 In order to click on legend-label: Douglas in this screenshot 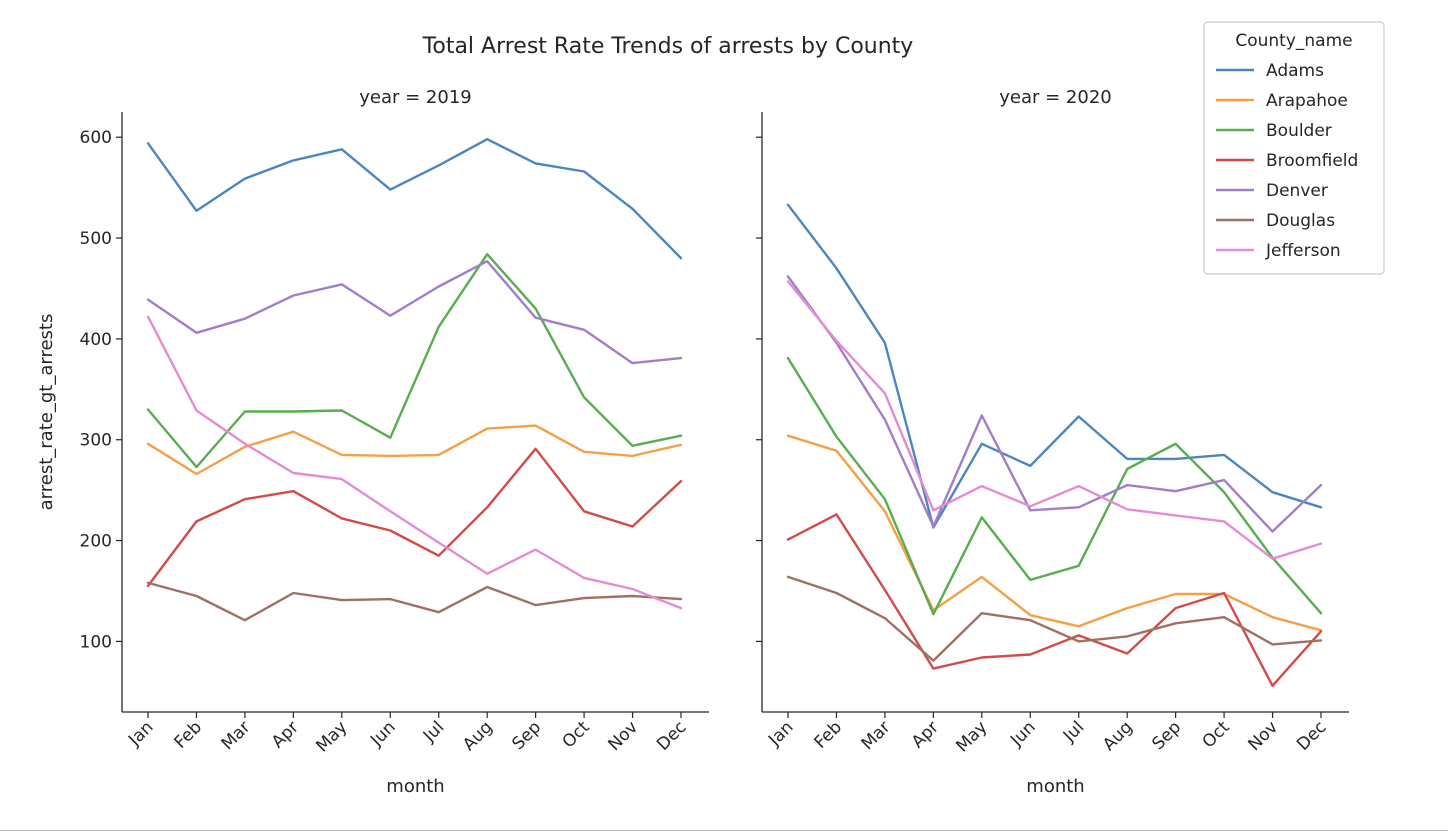, I will do `click(1300, 221)`.